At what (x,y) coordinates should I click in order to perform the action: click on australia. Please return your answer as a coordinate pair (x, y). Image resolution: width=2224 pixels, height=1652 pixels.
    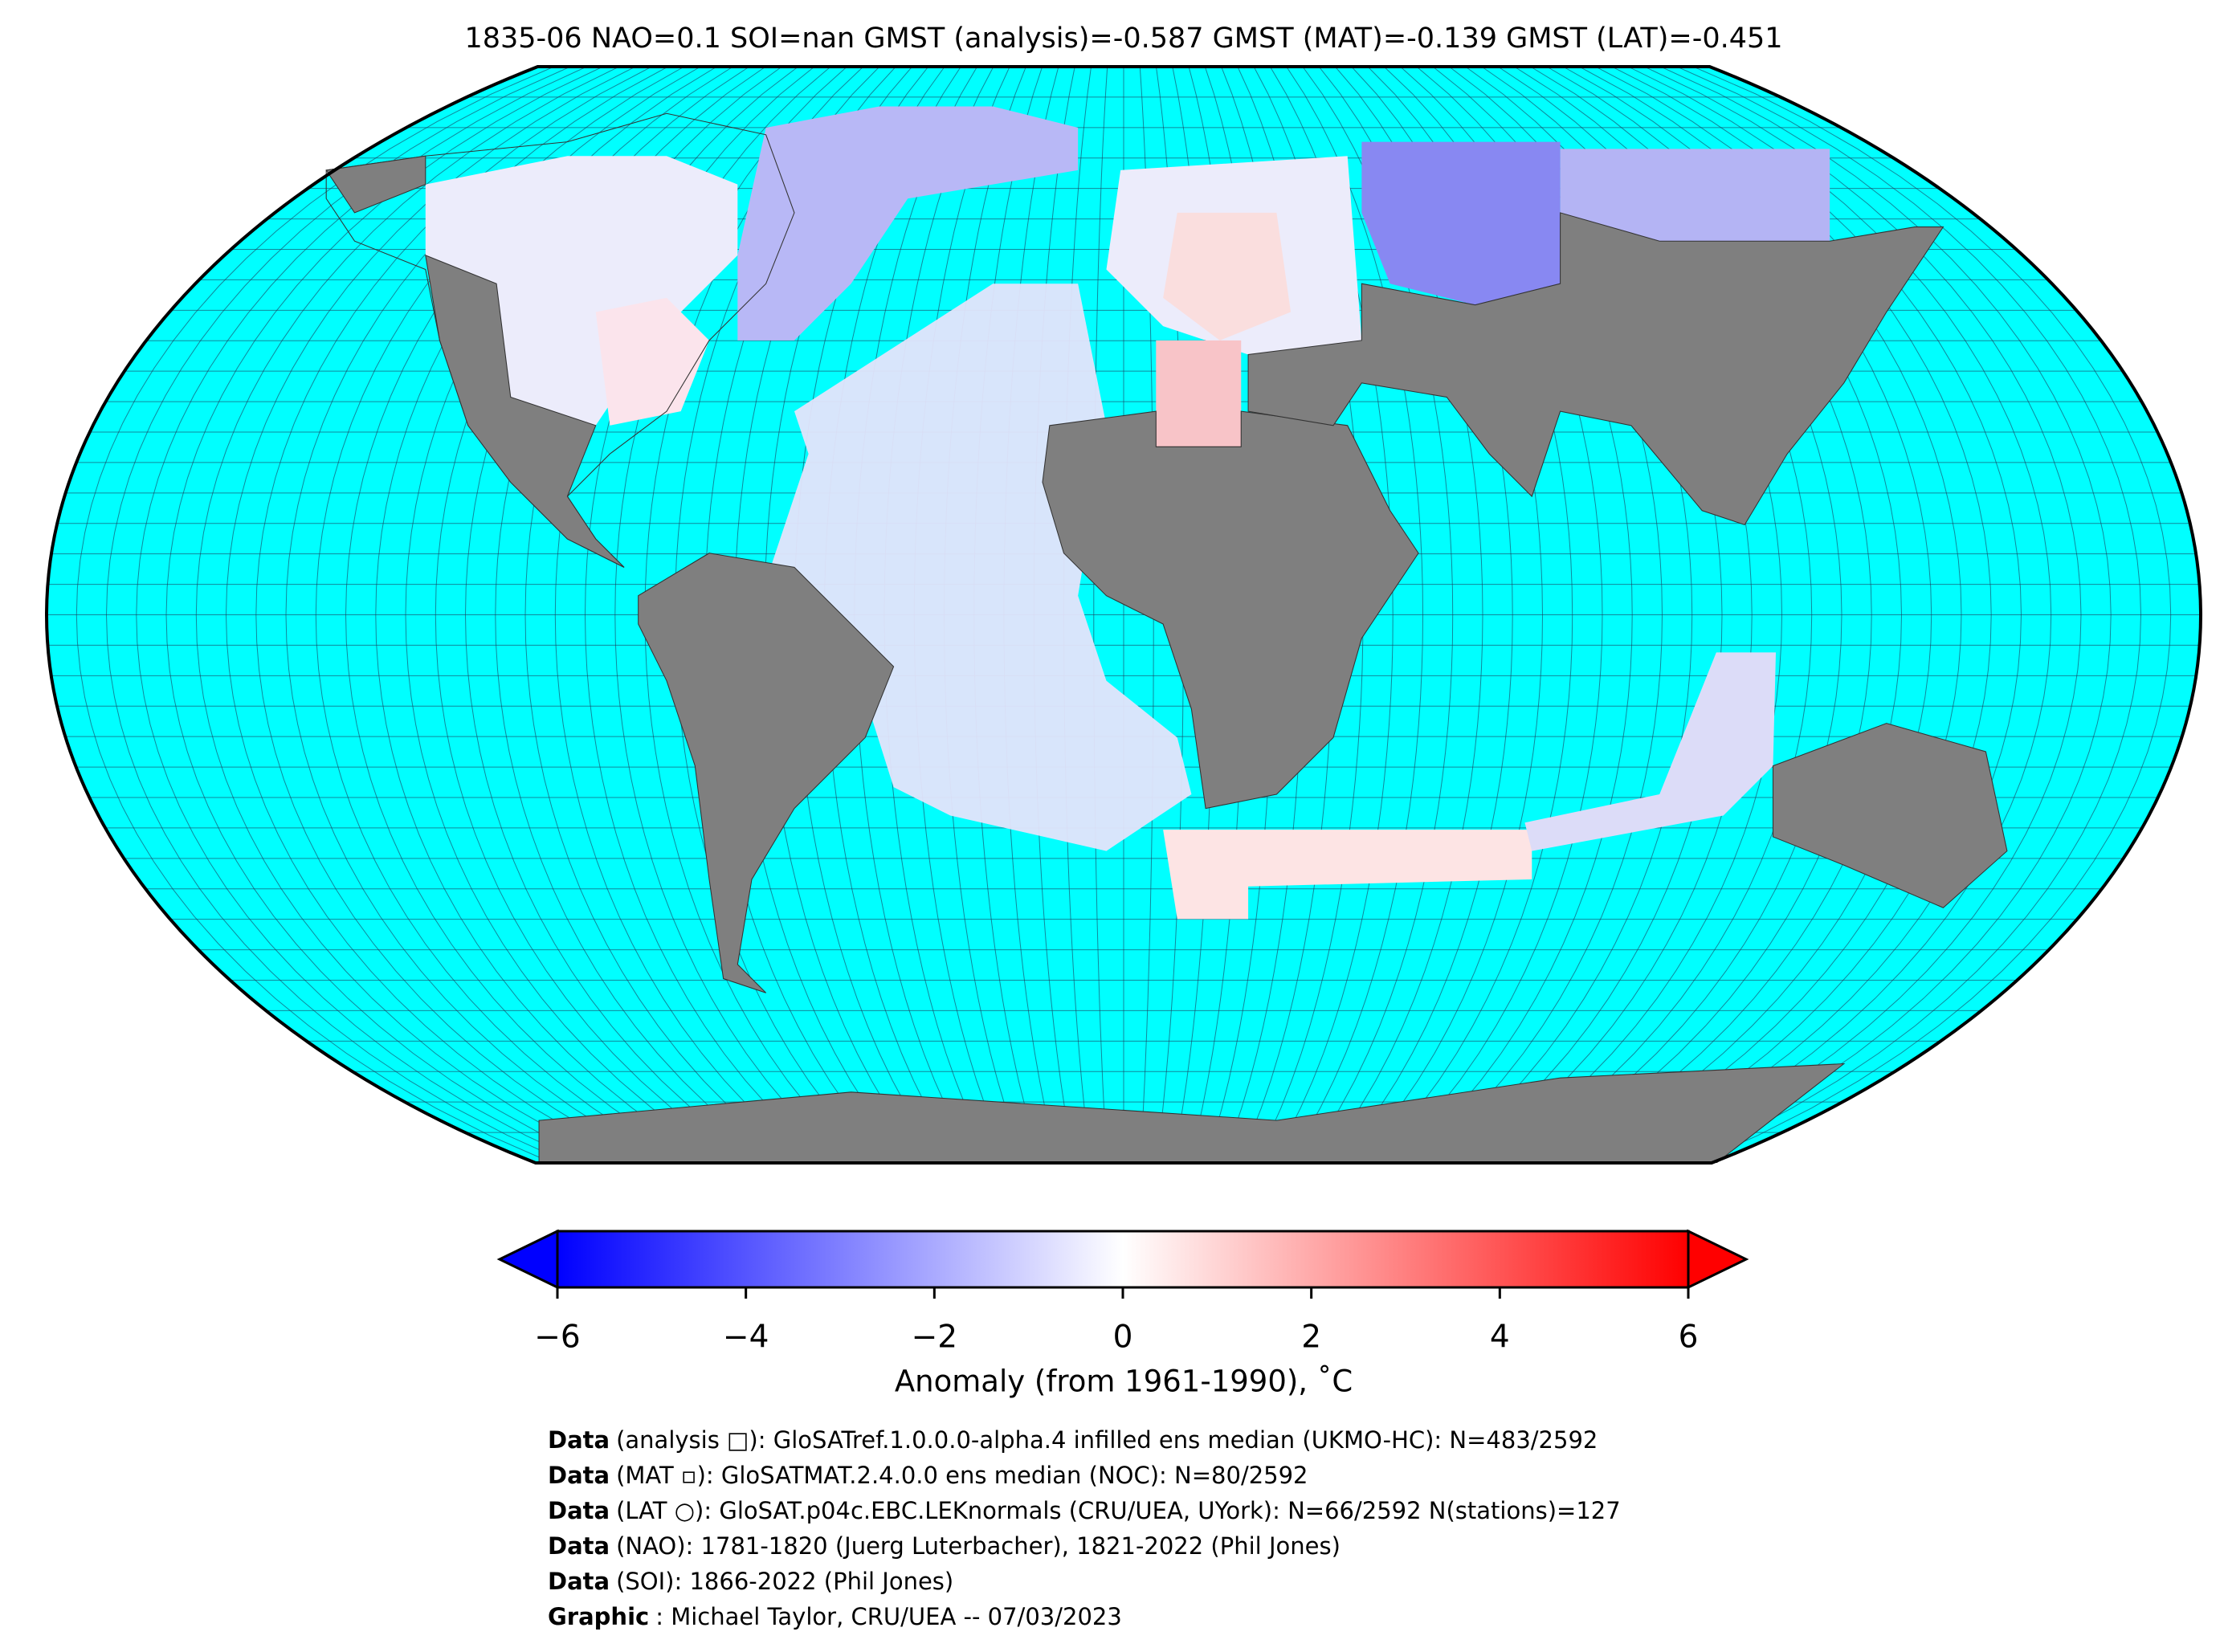
    Looking at the image, I should click on (1890, 815).